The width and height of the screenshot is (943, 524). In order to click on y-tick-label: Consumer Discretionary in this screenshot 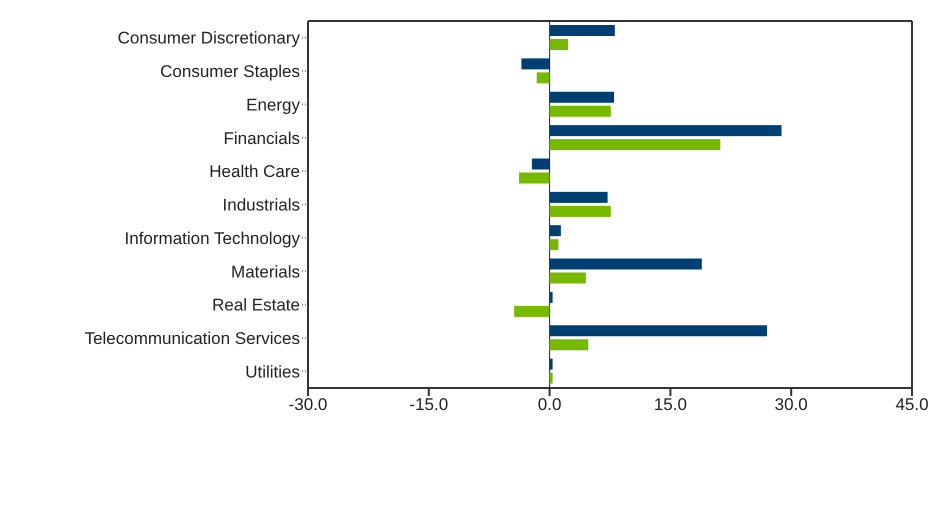, I will do `click(209, 38)`.